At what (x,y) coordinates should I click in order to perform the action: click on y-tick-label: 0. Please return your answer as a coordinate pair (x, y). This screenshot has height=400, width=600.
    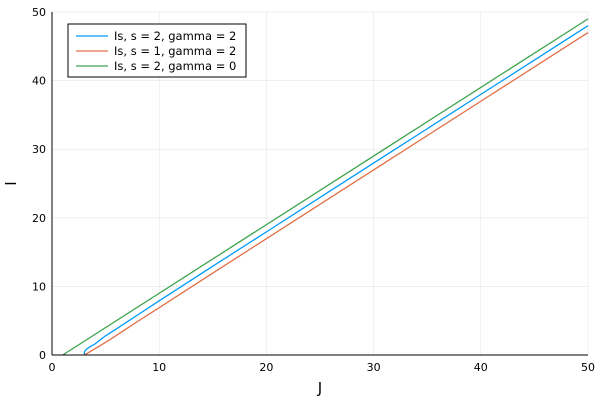
    Looking at the image, I should click on (42, 355).